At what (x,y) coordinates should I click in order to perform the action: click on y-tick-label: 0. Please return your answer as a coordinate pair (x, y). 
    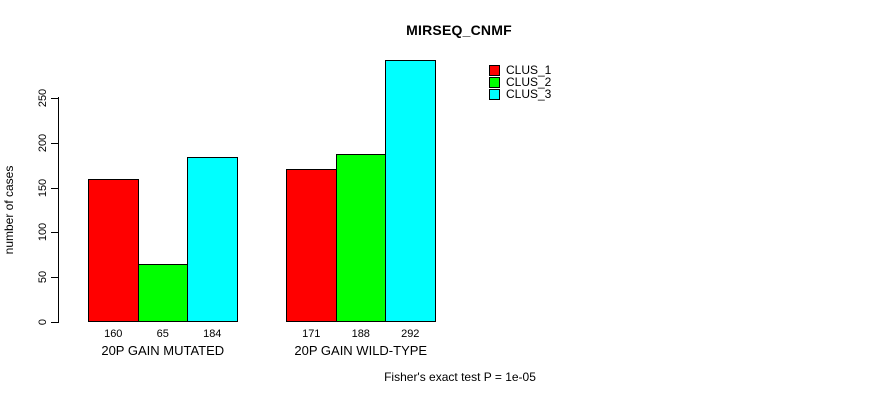
    Looking at the image, I should click on (43, 322).